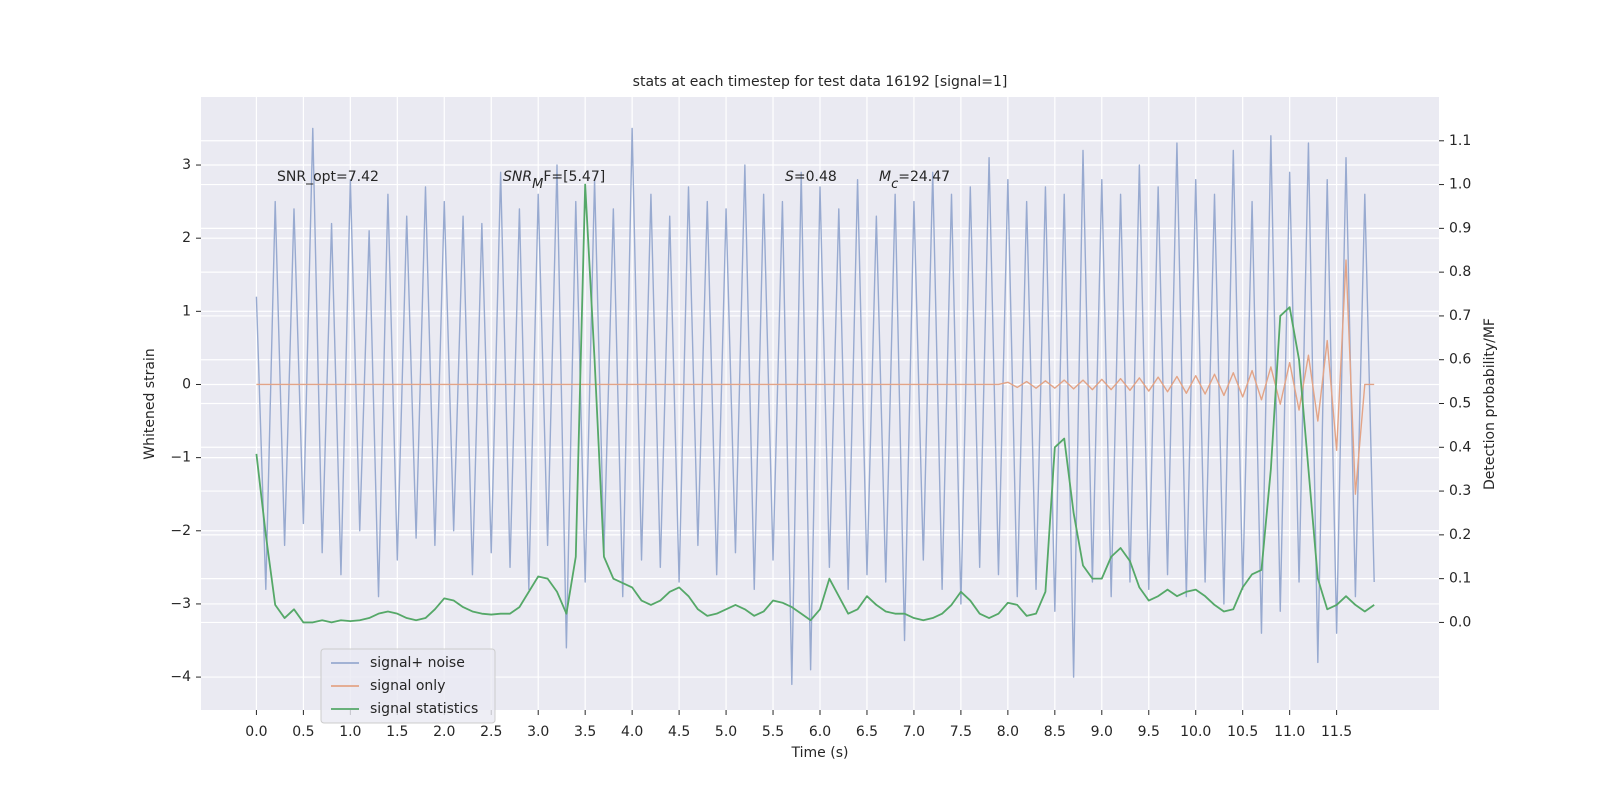 Image resolution: width=1600 pixels, height=800 pixels. Describe the element at coordinates (1008, 732) in the screenshot. I see `x-tick-label: 8.0` at that location.